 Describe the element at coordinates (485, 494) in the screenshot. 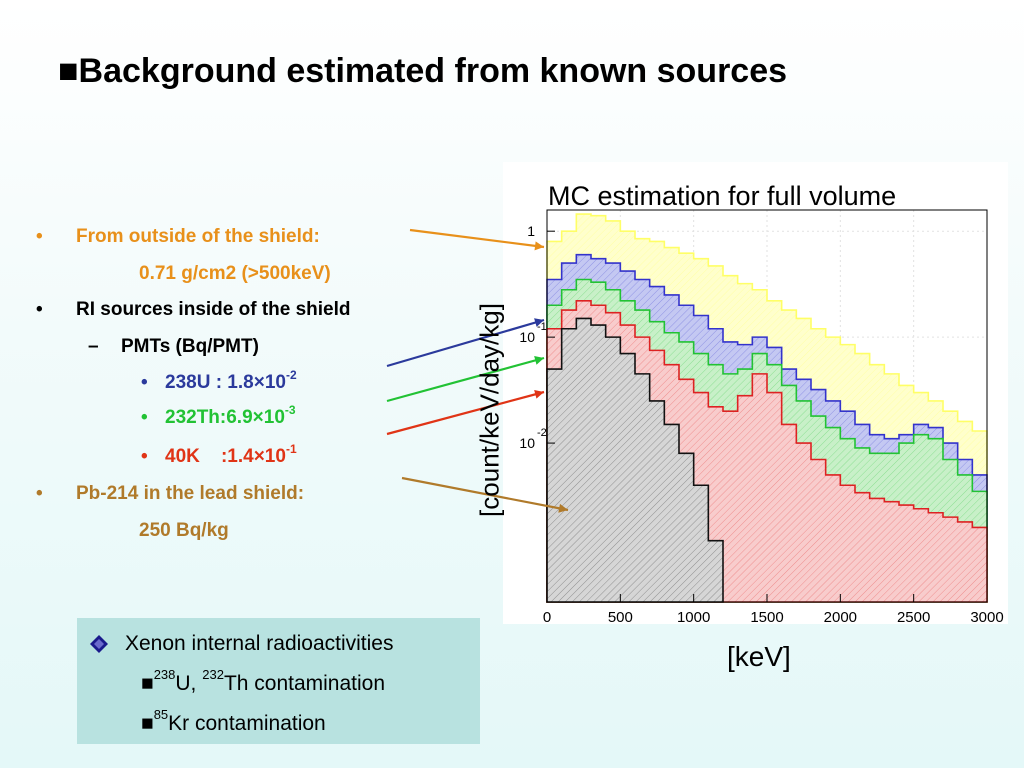

I see `arrow-pb214` at that location.